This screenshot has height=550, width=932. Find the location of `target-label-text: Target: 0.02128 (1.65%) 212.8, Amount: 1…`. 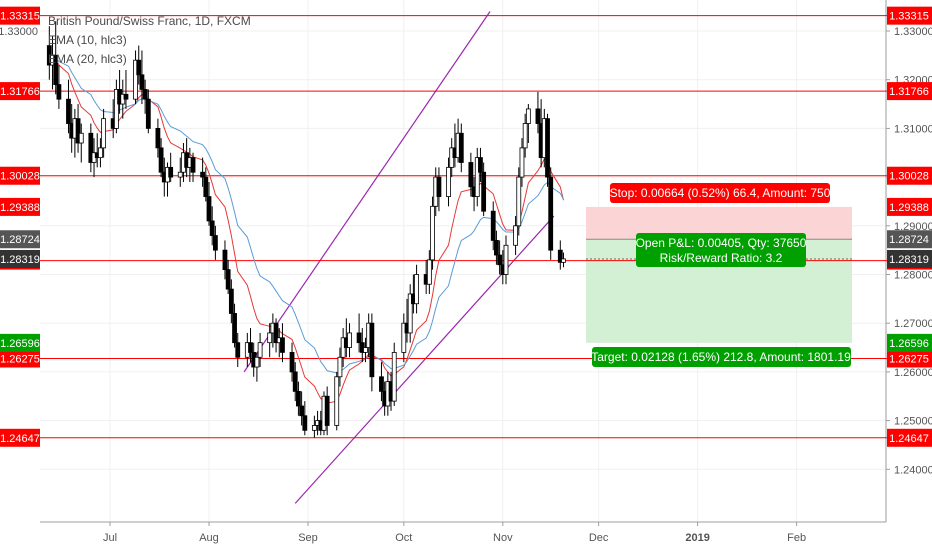

target-label-text: Target: 0.02128 (1.65%) 212.8, Amount: 1… is located at coordinates (721, 357).